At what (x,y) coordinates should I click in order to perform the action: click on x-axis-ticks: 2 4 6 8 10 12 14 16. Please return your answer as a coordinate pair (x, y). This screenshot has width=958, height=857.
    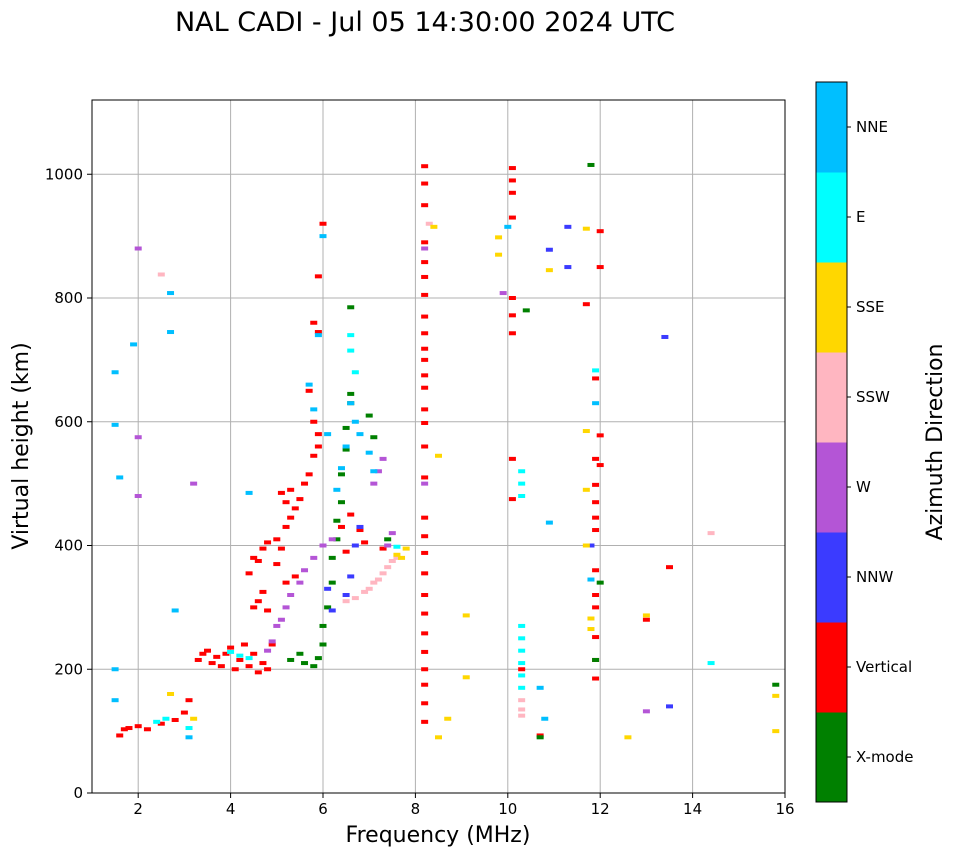
    Looking at the image, I should click on (464, 805).